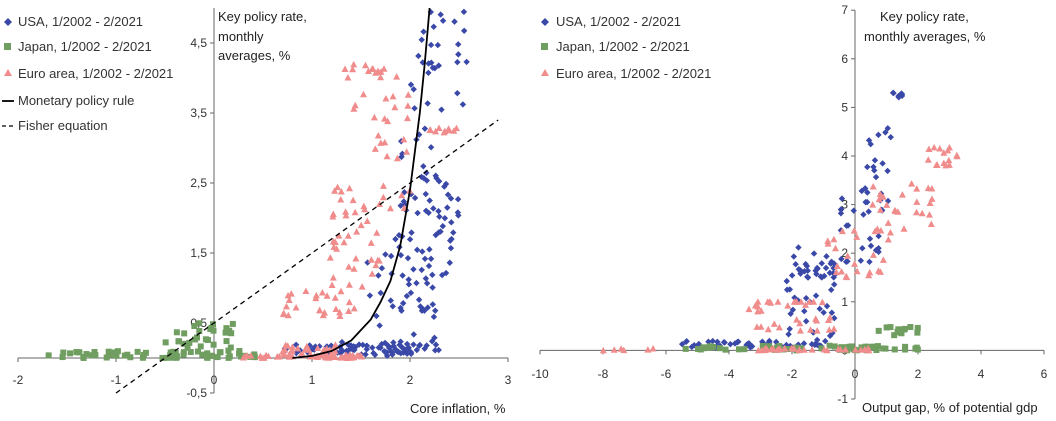 The image size is (1056, 421). What do you see at coordinates (198, 253) in the screenshot?
I see `y-tick-label: 1,5` at bounding box center [198, 253].